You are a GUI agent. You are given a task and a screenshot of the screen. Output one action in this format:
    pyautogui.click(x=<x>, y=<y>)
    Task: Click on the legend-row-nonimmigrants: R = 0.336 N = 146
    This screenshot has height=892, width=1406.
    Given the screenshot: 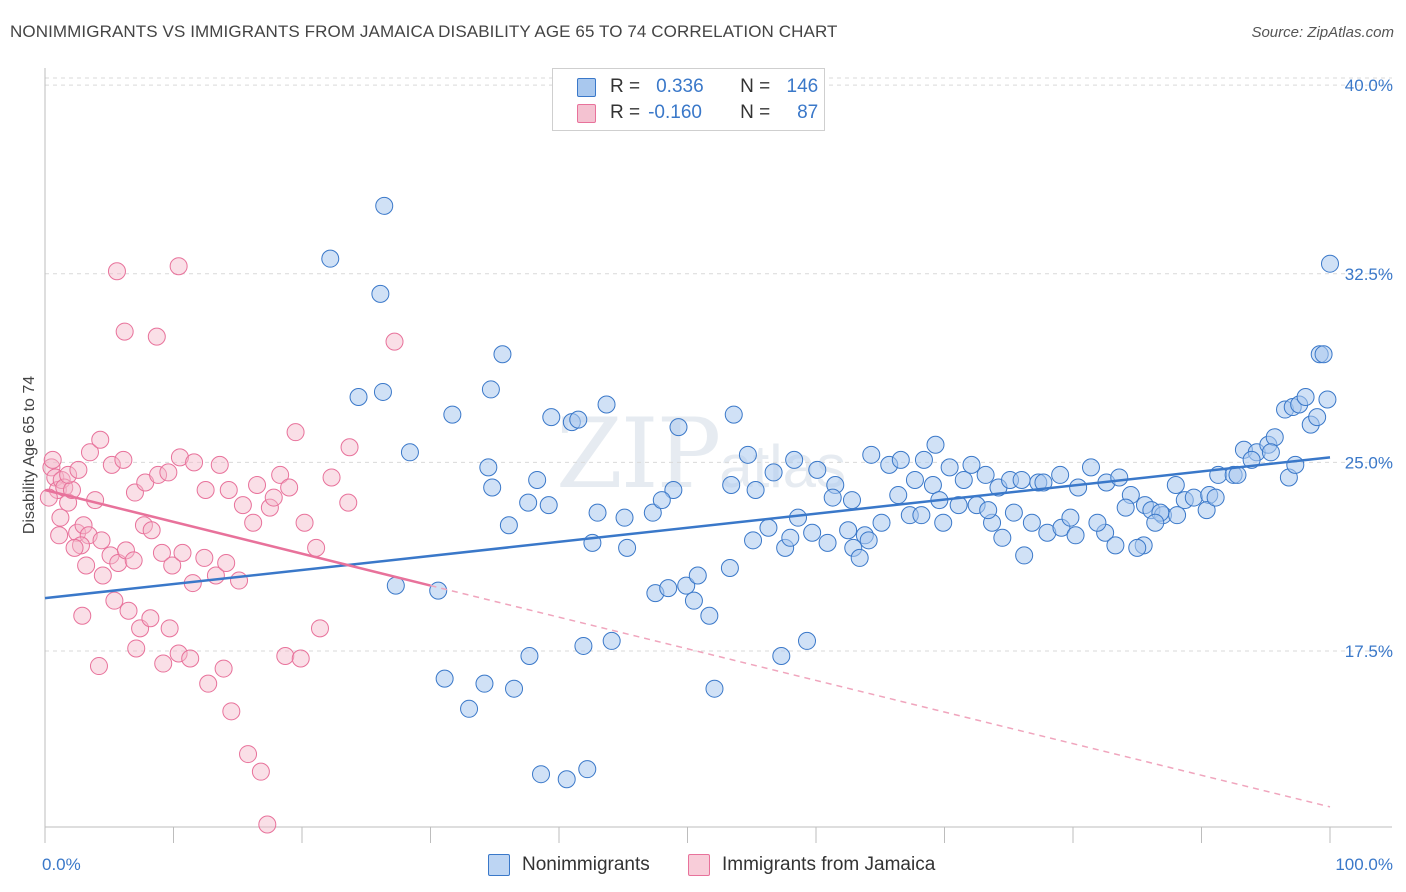 What is the action you would take?
    pyautogui.click(x=697, y=87)
    